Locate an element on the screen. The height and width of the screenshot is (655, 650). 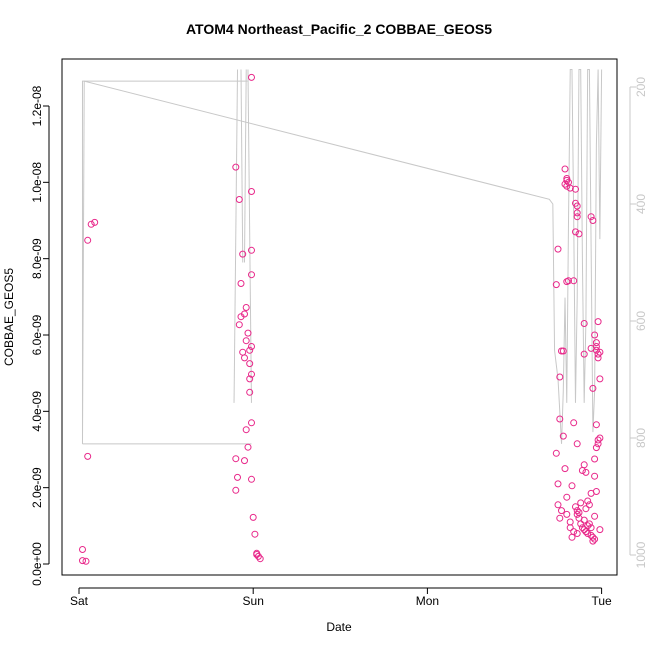
x-tick-label: Mon is located at coordinates (427, 601).